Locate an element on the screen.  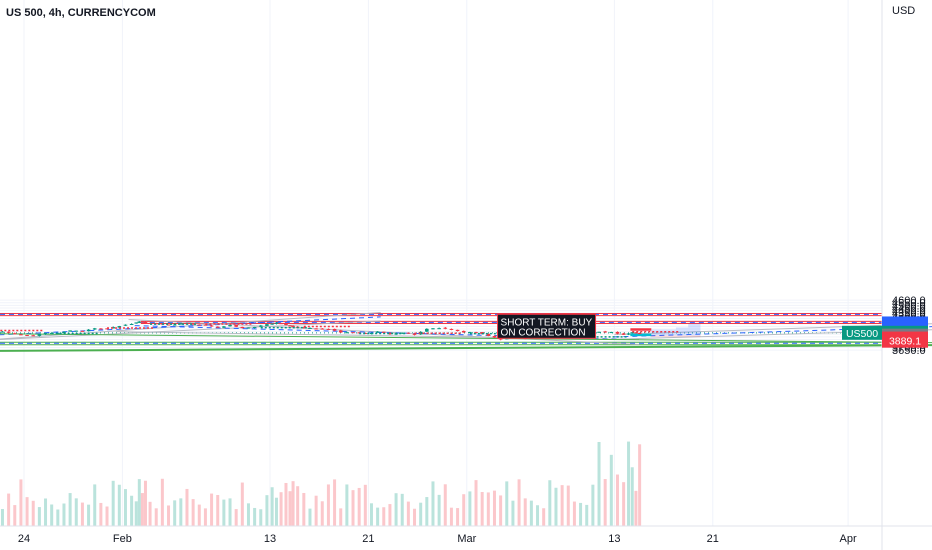
price-tick-label: 3650.0 is located at coordinates (909, 351).